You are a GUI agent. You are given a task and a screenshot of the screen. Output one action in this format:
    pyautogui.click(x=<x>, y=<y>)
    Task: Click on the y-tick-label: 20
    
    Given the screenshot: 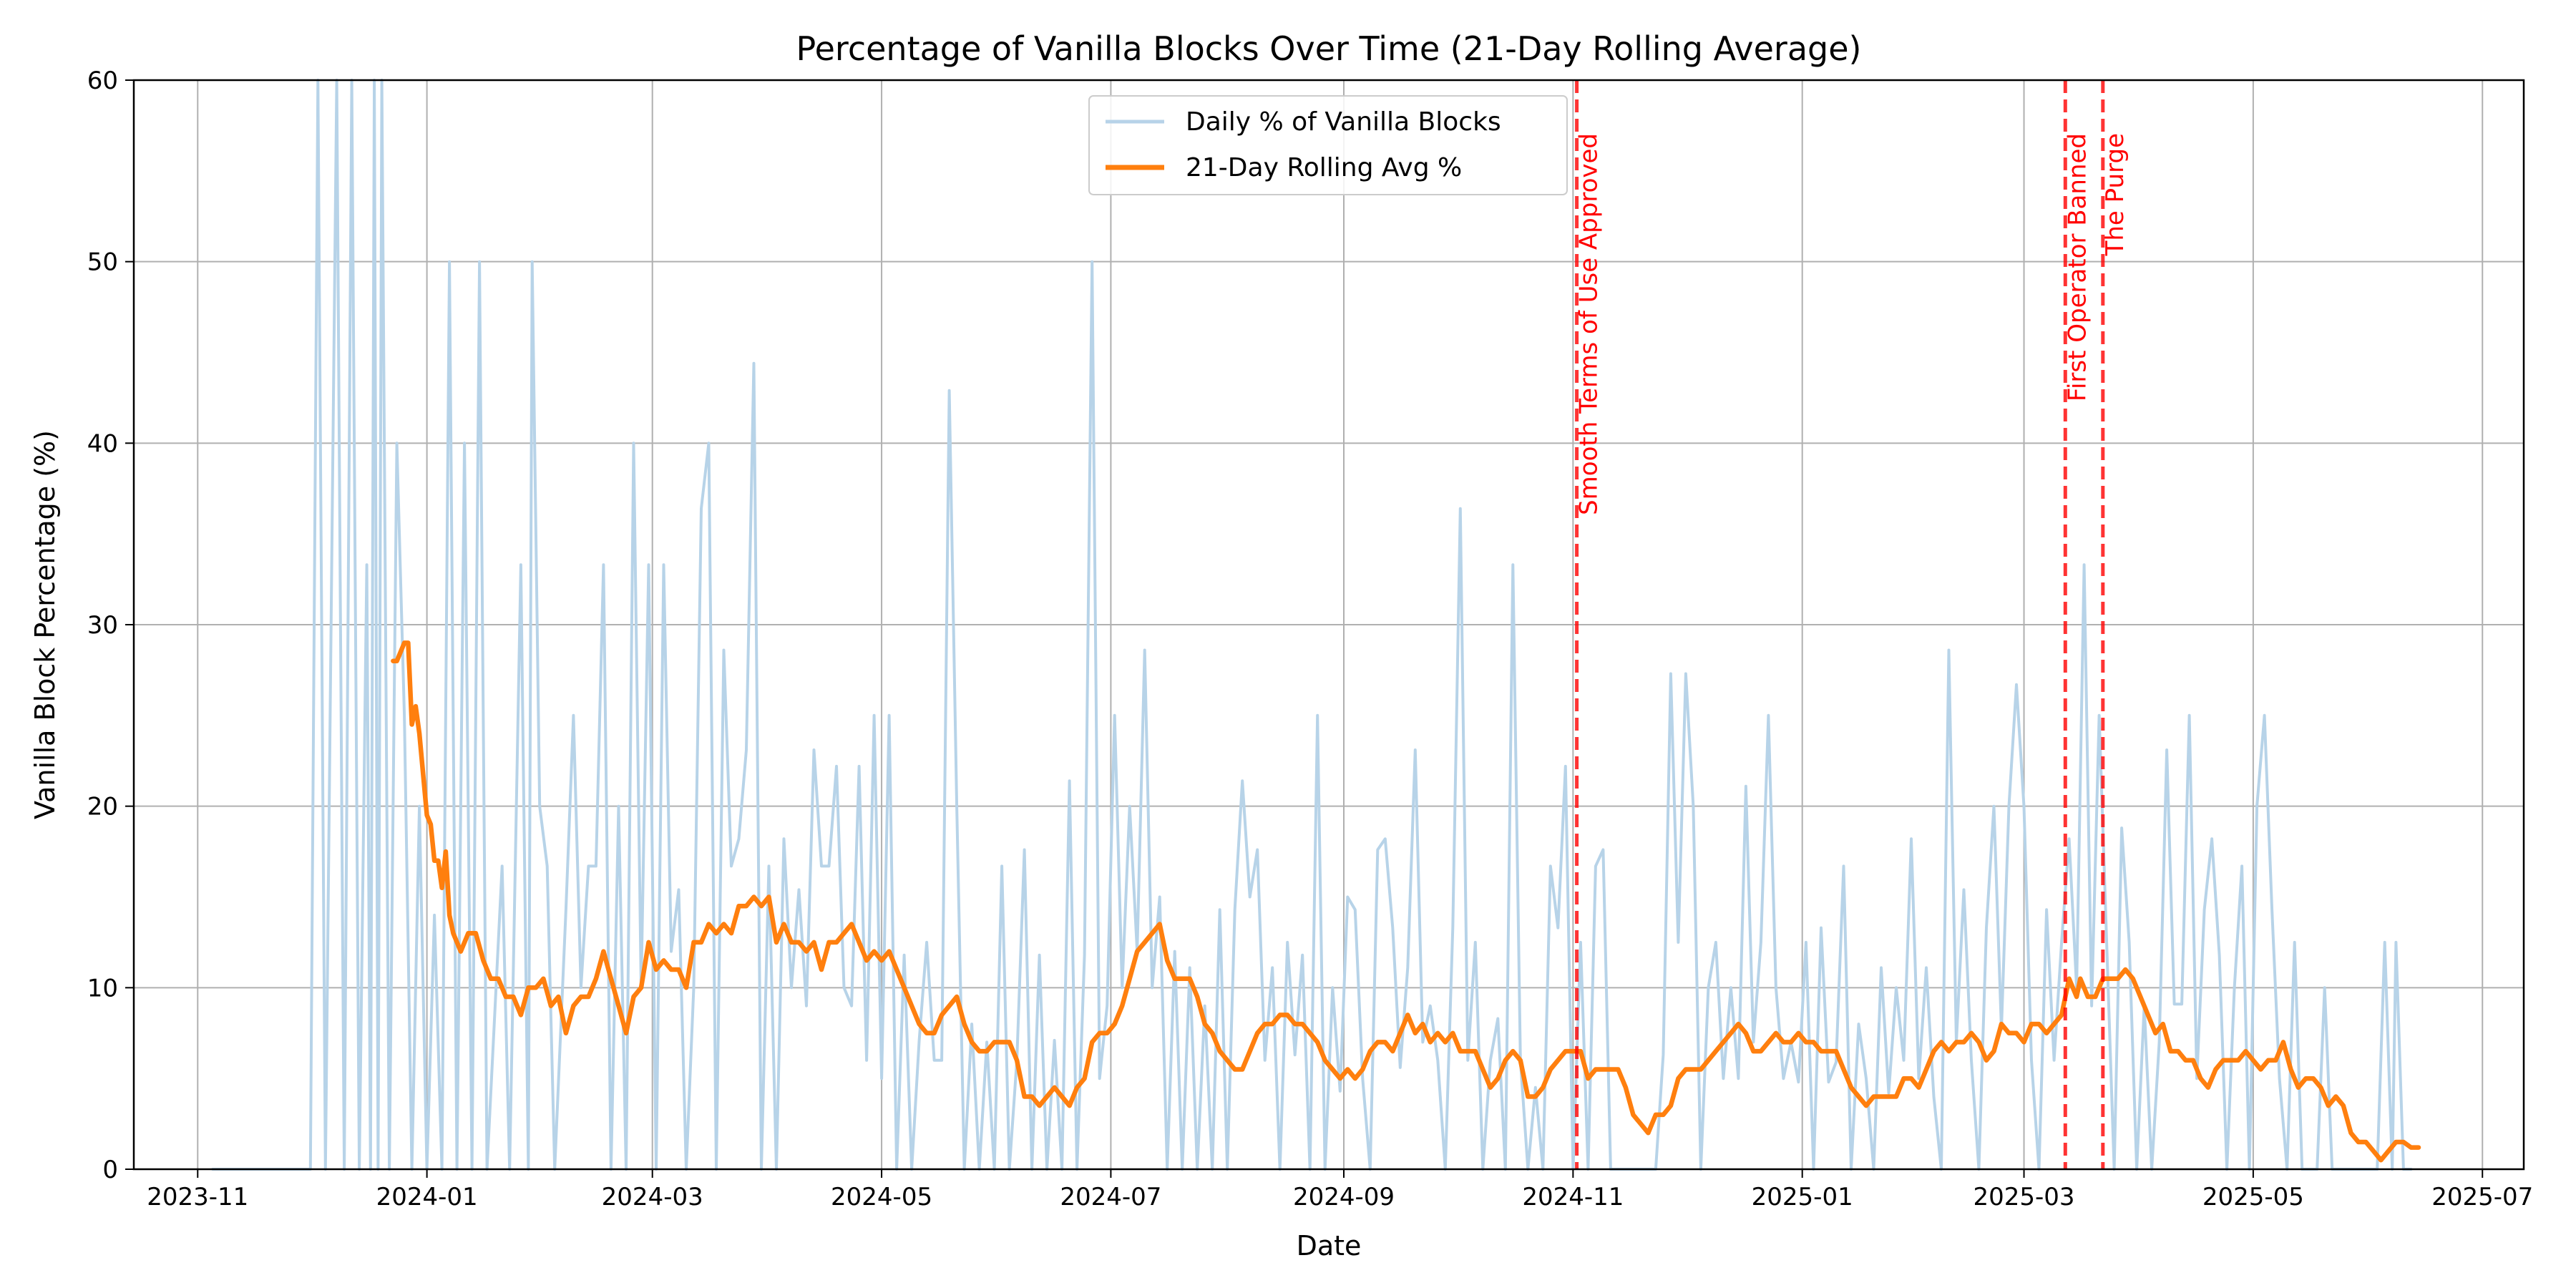 What is the action you would take?
    pyautogui.click(x=102, y=807)
    